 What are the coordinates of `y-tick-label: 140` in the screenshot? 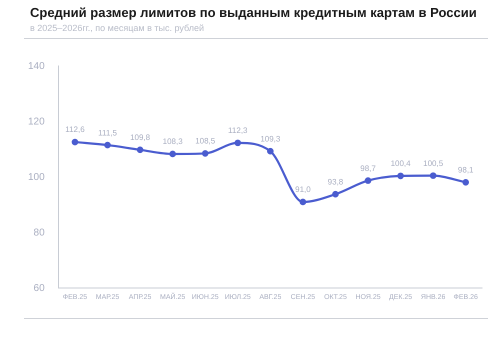 It's located at (37, 66).